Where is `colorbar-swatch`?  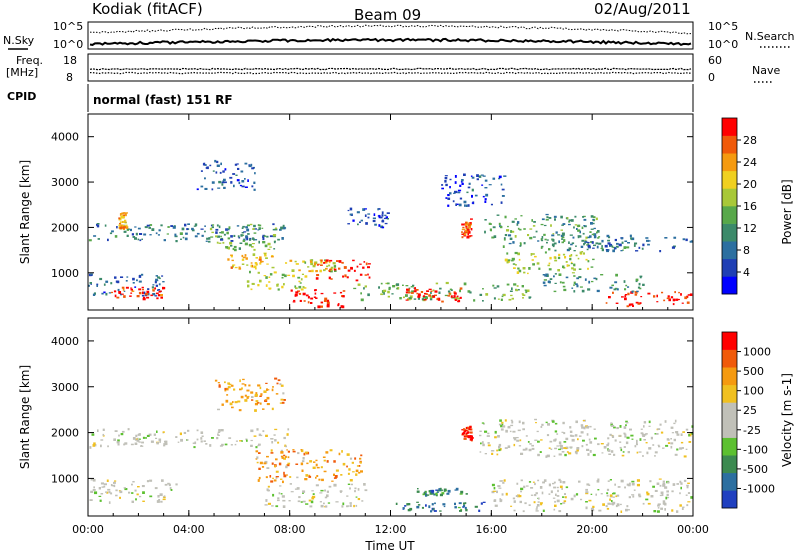 colorbar-swatch is located at coordinates (729, 285).